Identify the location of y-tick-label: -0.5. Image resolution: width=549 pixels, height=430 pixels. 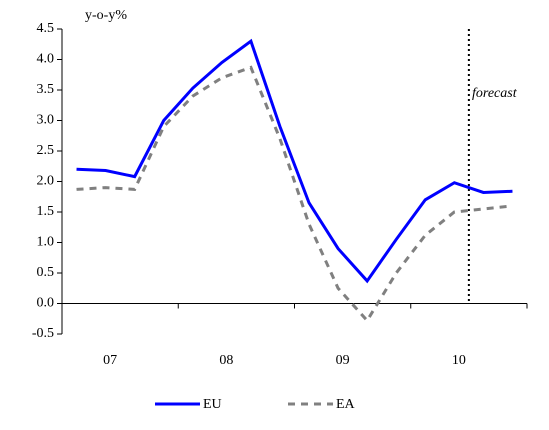
(43, 333).